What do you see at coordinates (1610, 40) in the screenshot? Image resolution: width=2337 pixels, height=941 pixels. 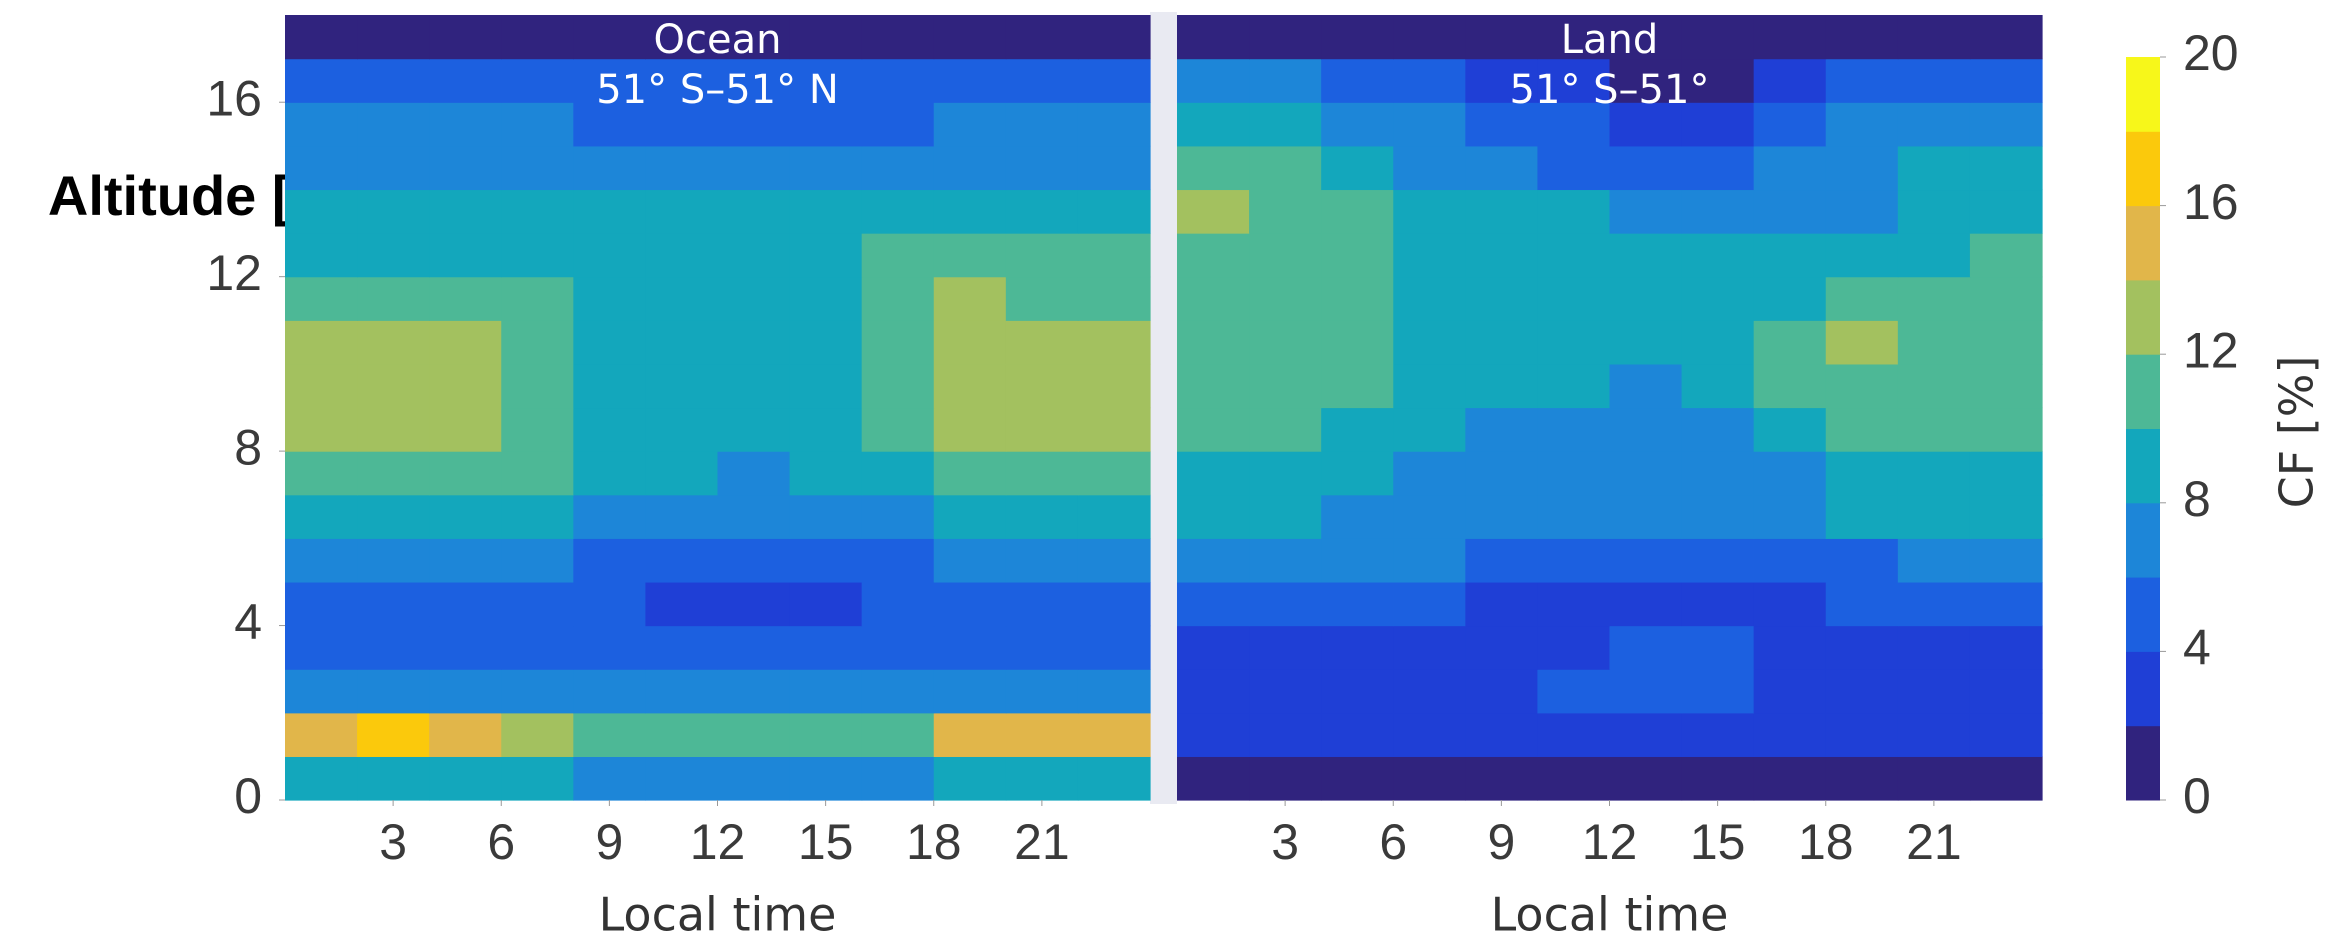 I see `panel-title: Land` at bounding box center [1610, 40].